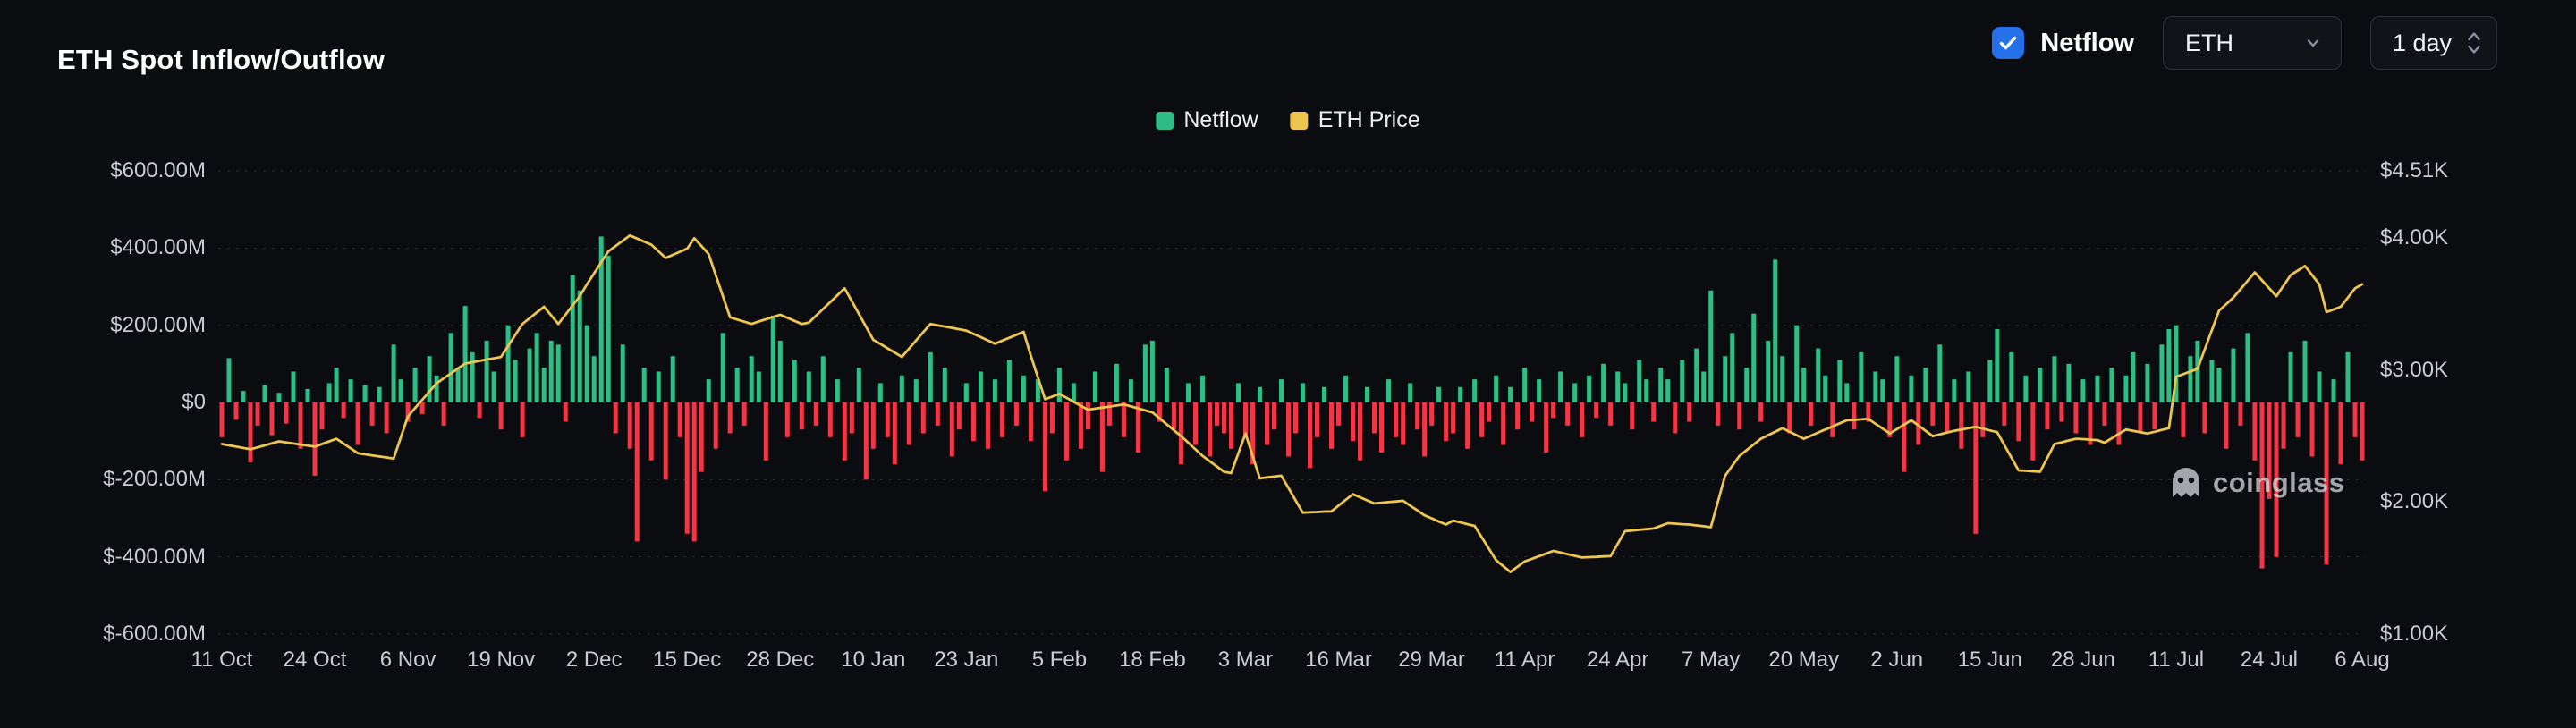 The width and height of the screenshot is (2576, 728). What do you see at coordinates (2008, 43) in the screenshot?
I see `netflow-checkbox` at bounding box center [2008, 43].